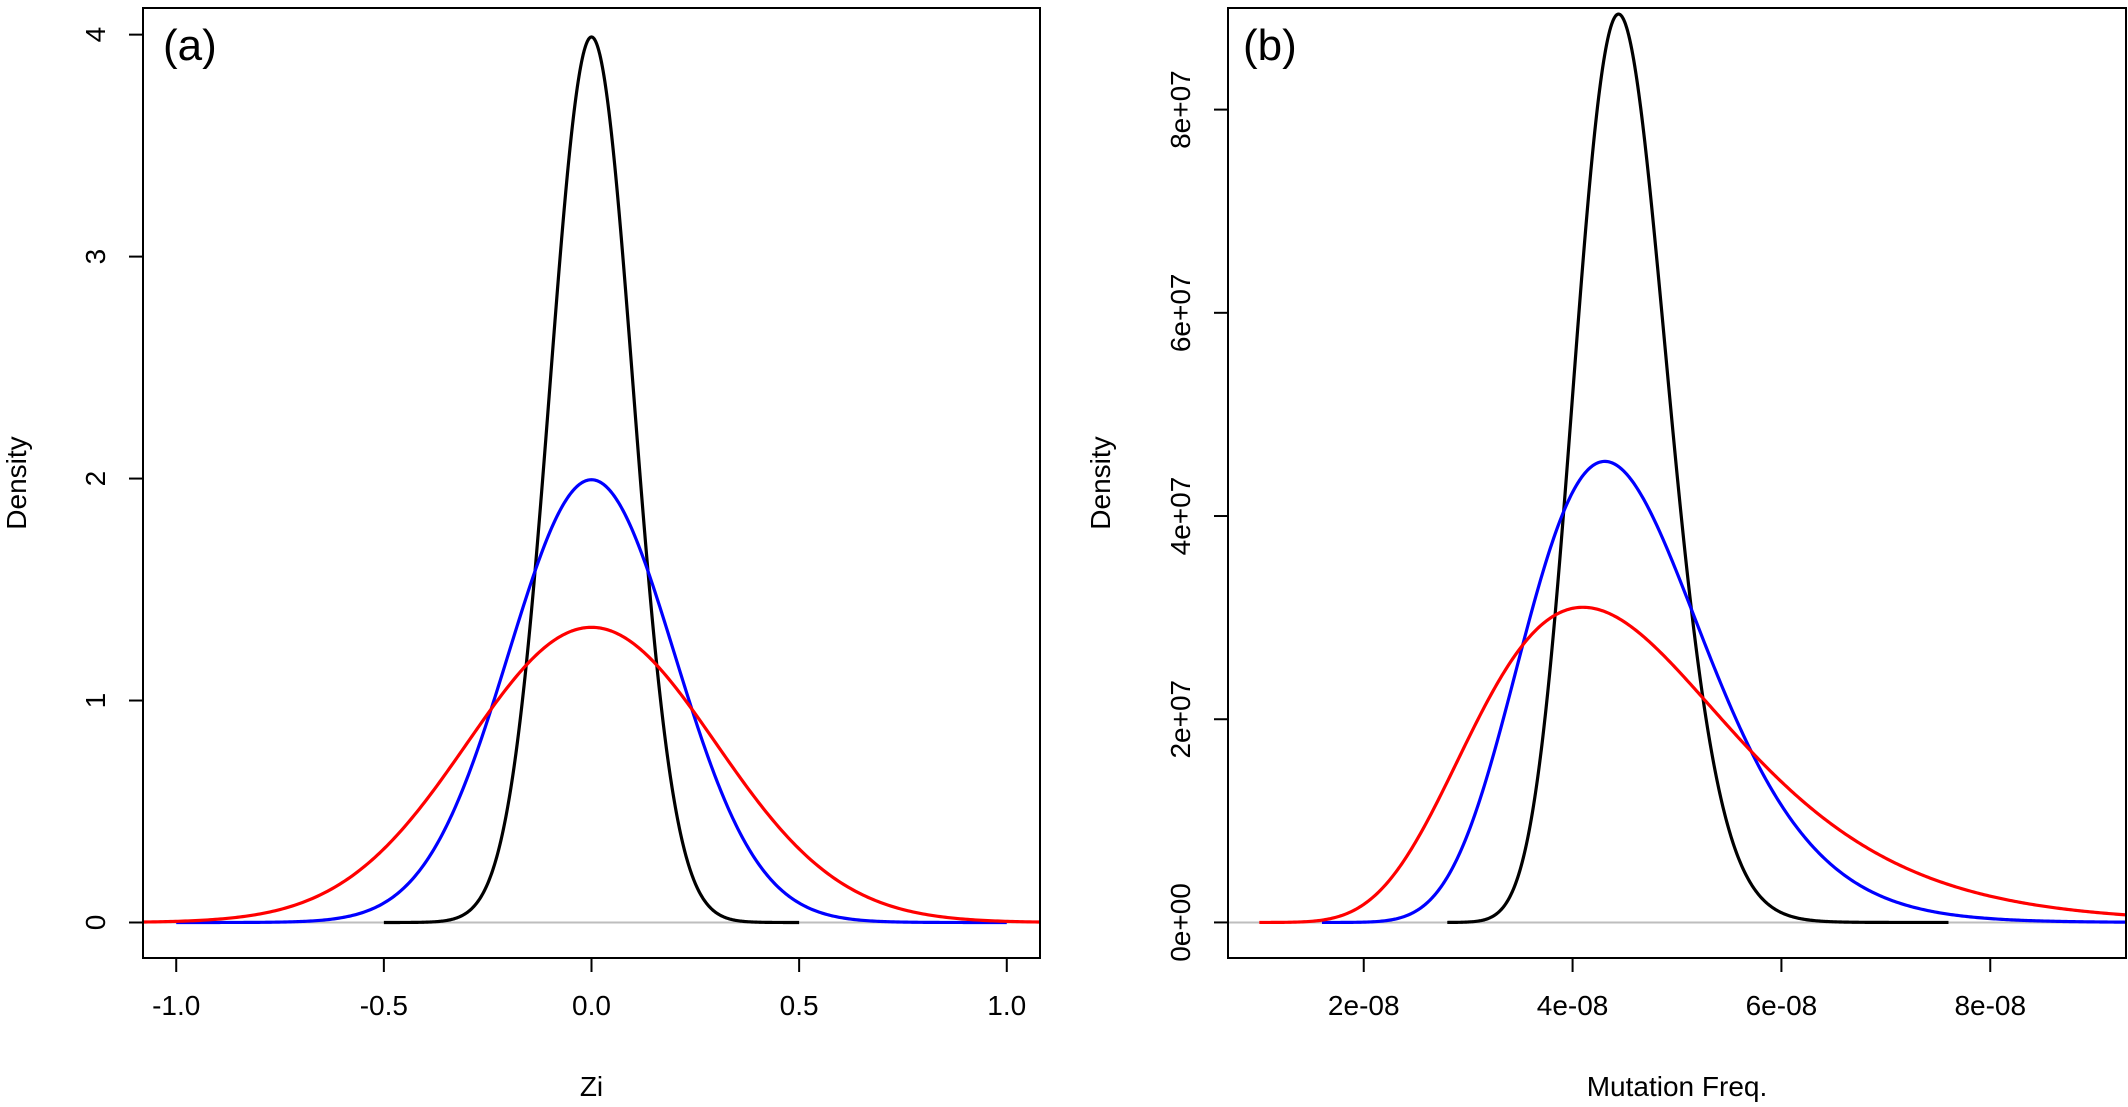 Image resolution: width=2128 pixels, height=1107 pixels. Describe the element at coordinates (95, 35) in the screenshot. I see `y-tick-label-a-4: 4` at that location.